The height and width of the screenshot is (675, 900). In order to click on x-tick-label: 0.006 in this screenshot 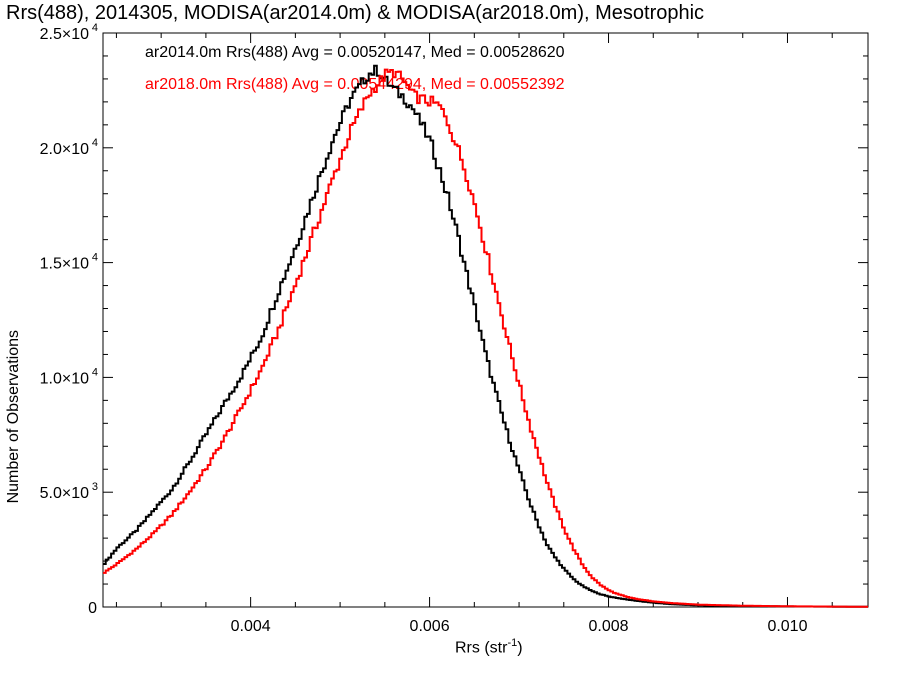, I will do `click(430, 626)`.